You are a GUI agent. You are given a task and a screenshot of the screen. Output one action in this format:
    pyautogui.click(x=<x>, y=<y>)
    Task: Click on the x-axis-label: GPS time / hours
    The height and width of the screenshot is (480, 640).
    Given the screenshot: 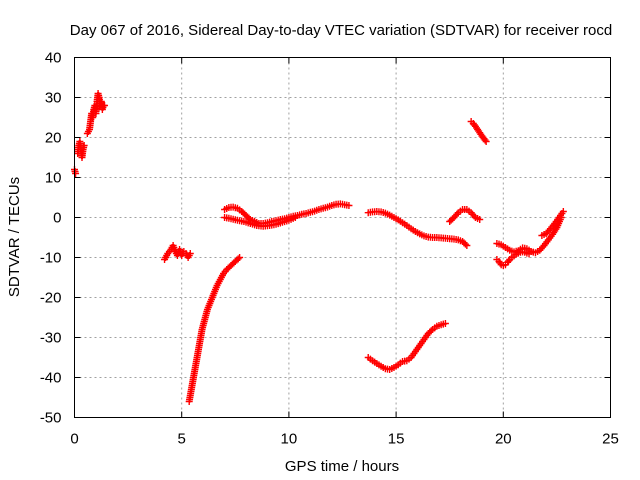 What is the action you would take?
    pyautogui.click(x=342, y=466)
    